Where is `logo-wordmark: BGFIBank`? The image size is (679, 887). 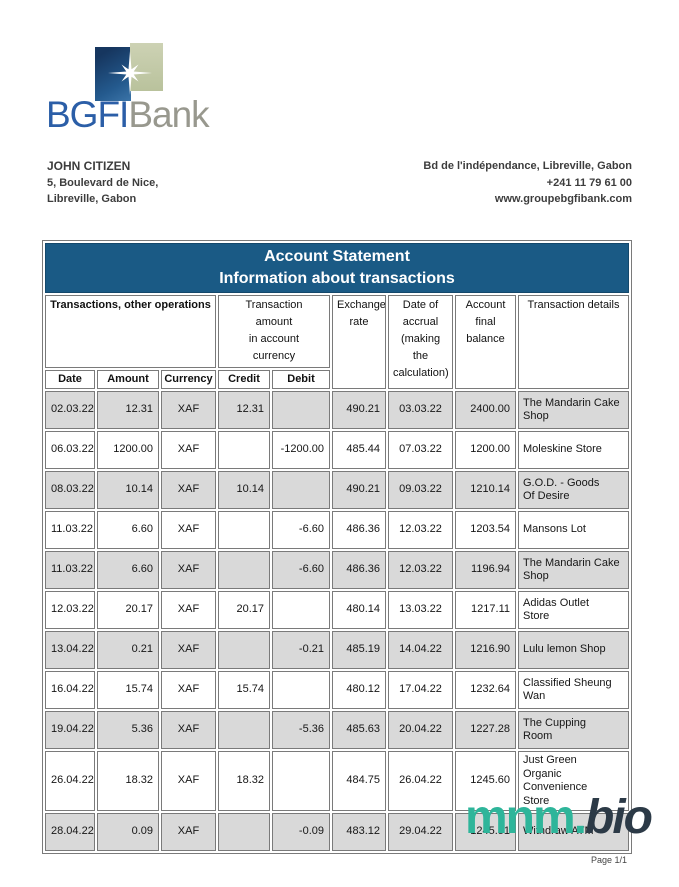 logo-wordmark: BGFIBank is located at coordinates (128, 114).